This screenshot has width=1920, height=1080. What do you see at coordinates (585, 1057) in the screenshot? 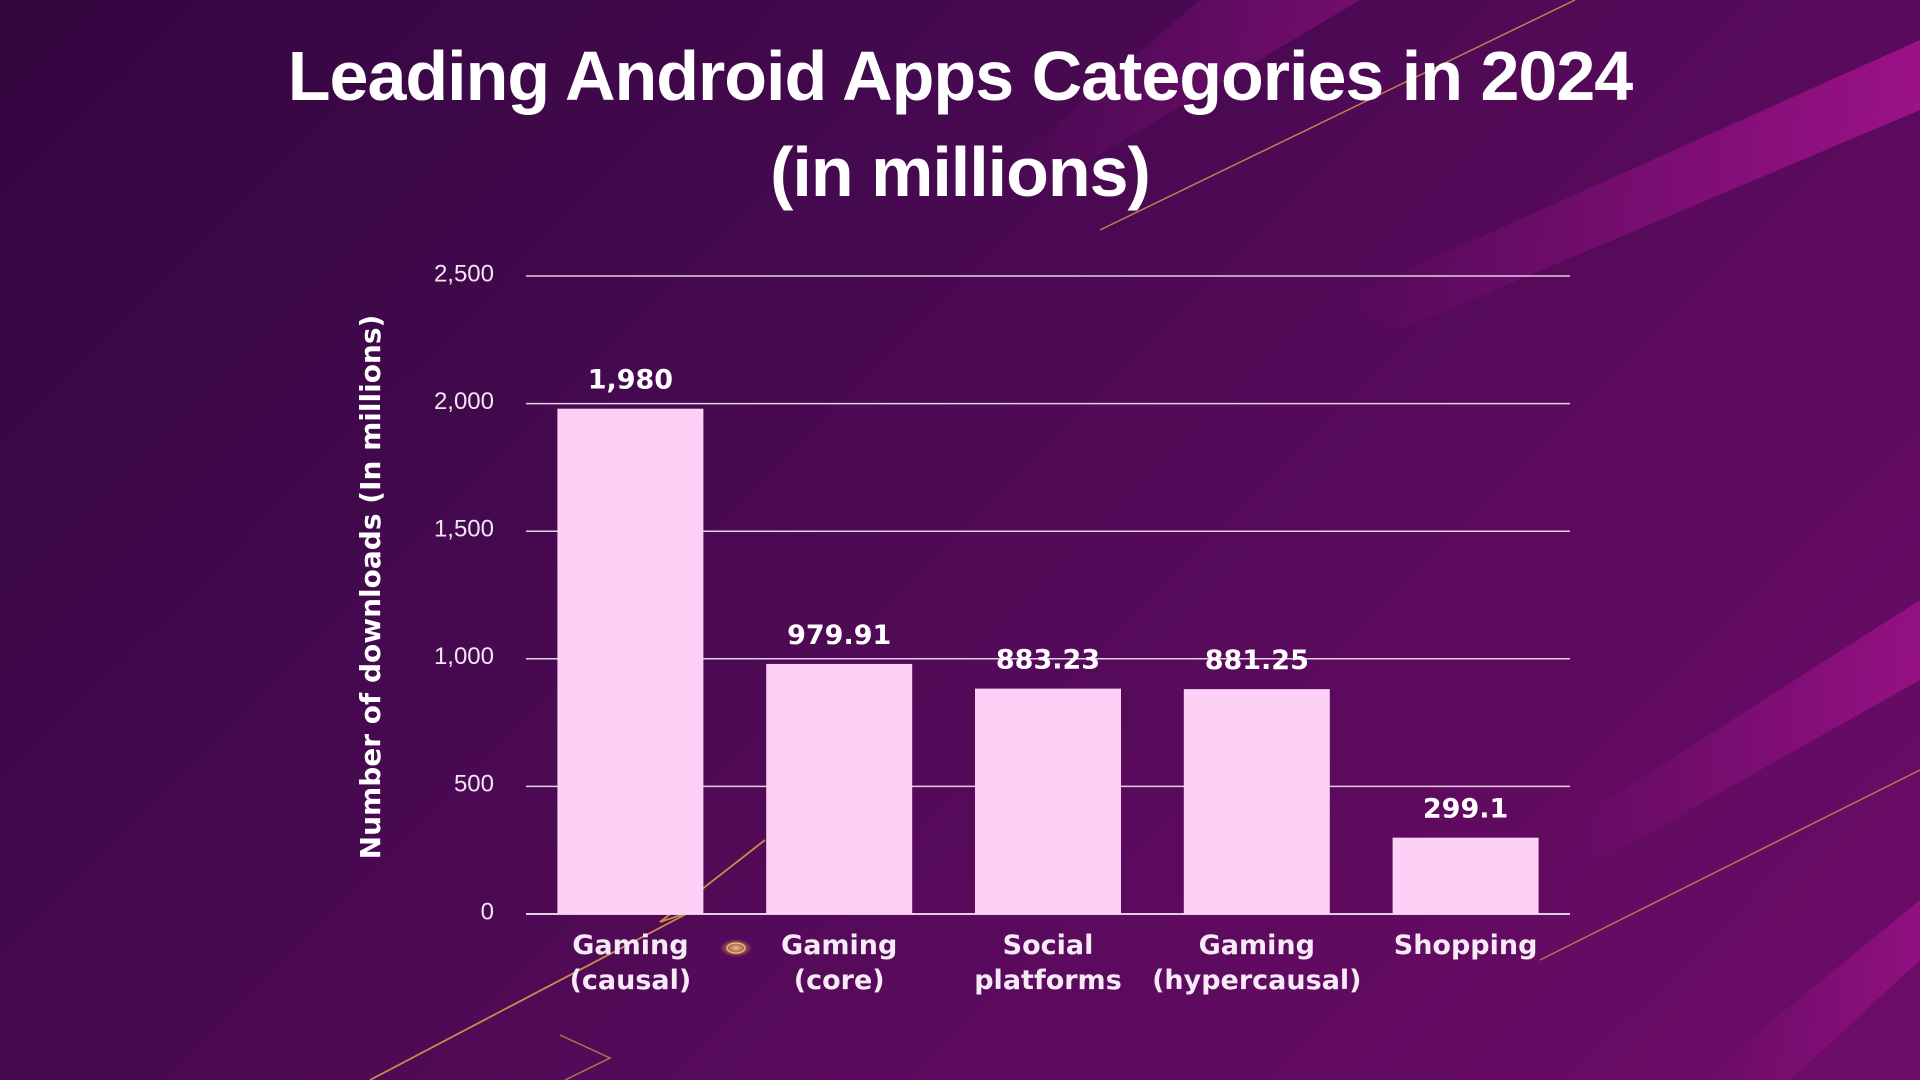
I see `gold-accent-line-bottom` at bounding box center [585, 1057].